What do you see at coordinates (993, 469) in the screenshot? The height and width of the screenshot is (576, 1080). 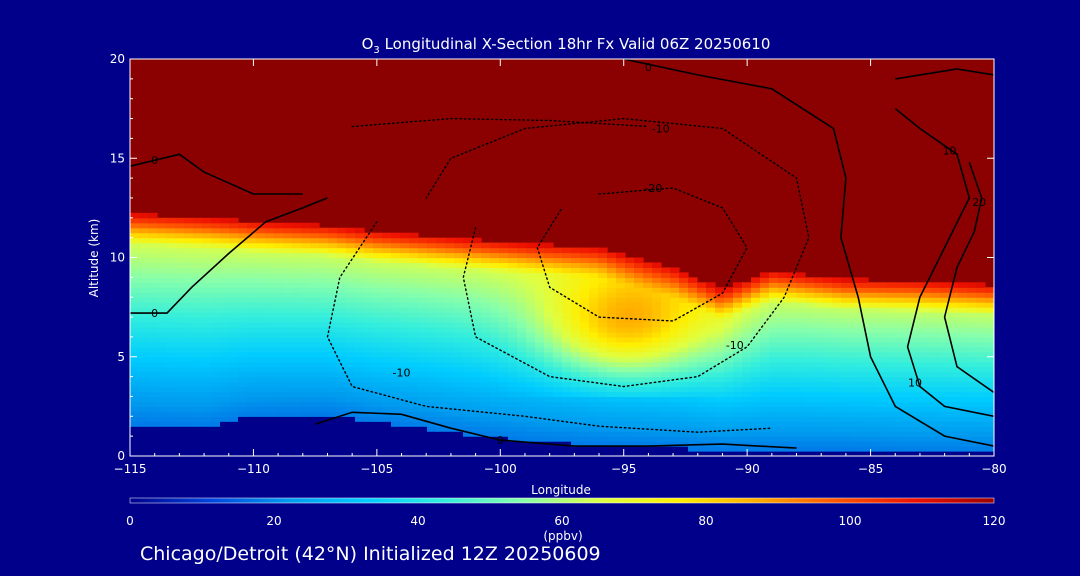 I see `x-tick-label: −80` at bounding box center [993, 469].